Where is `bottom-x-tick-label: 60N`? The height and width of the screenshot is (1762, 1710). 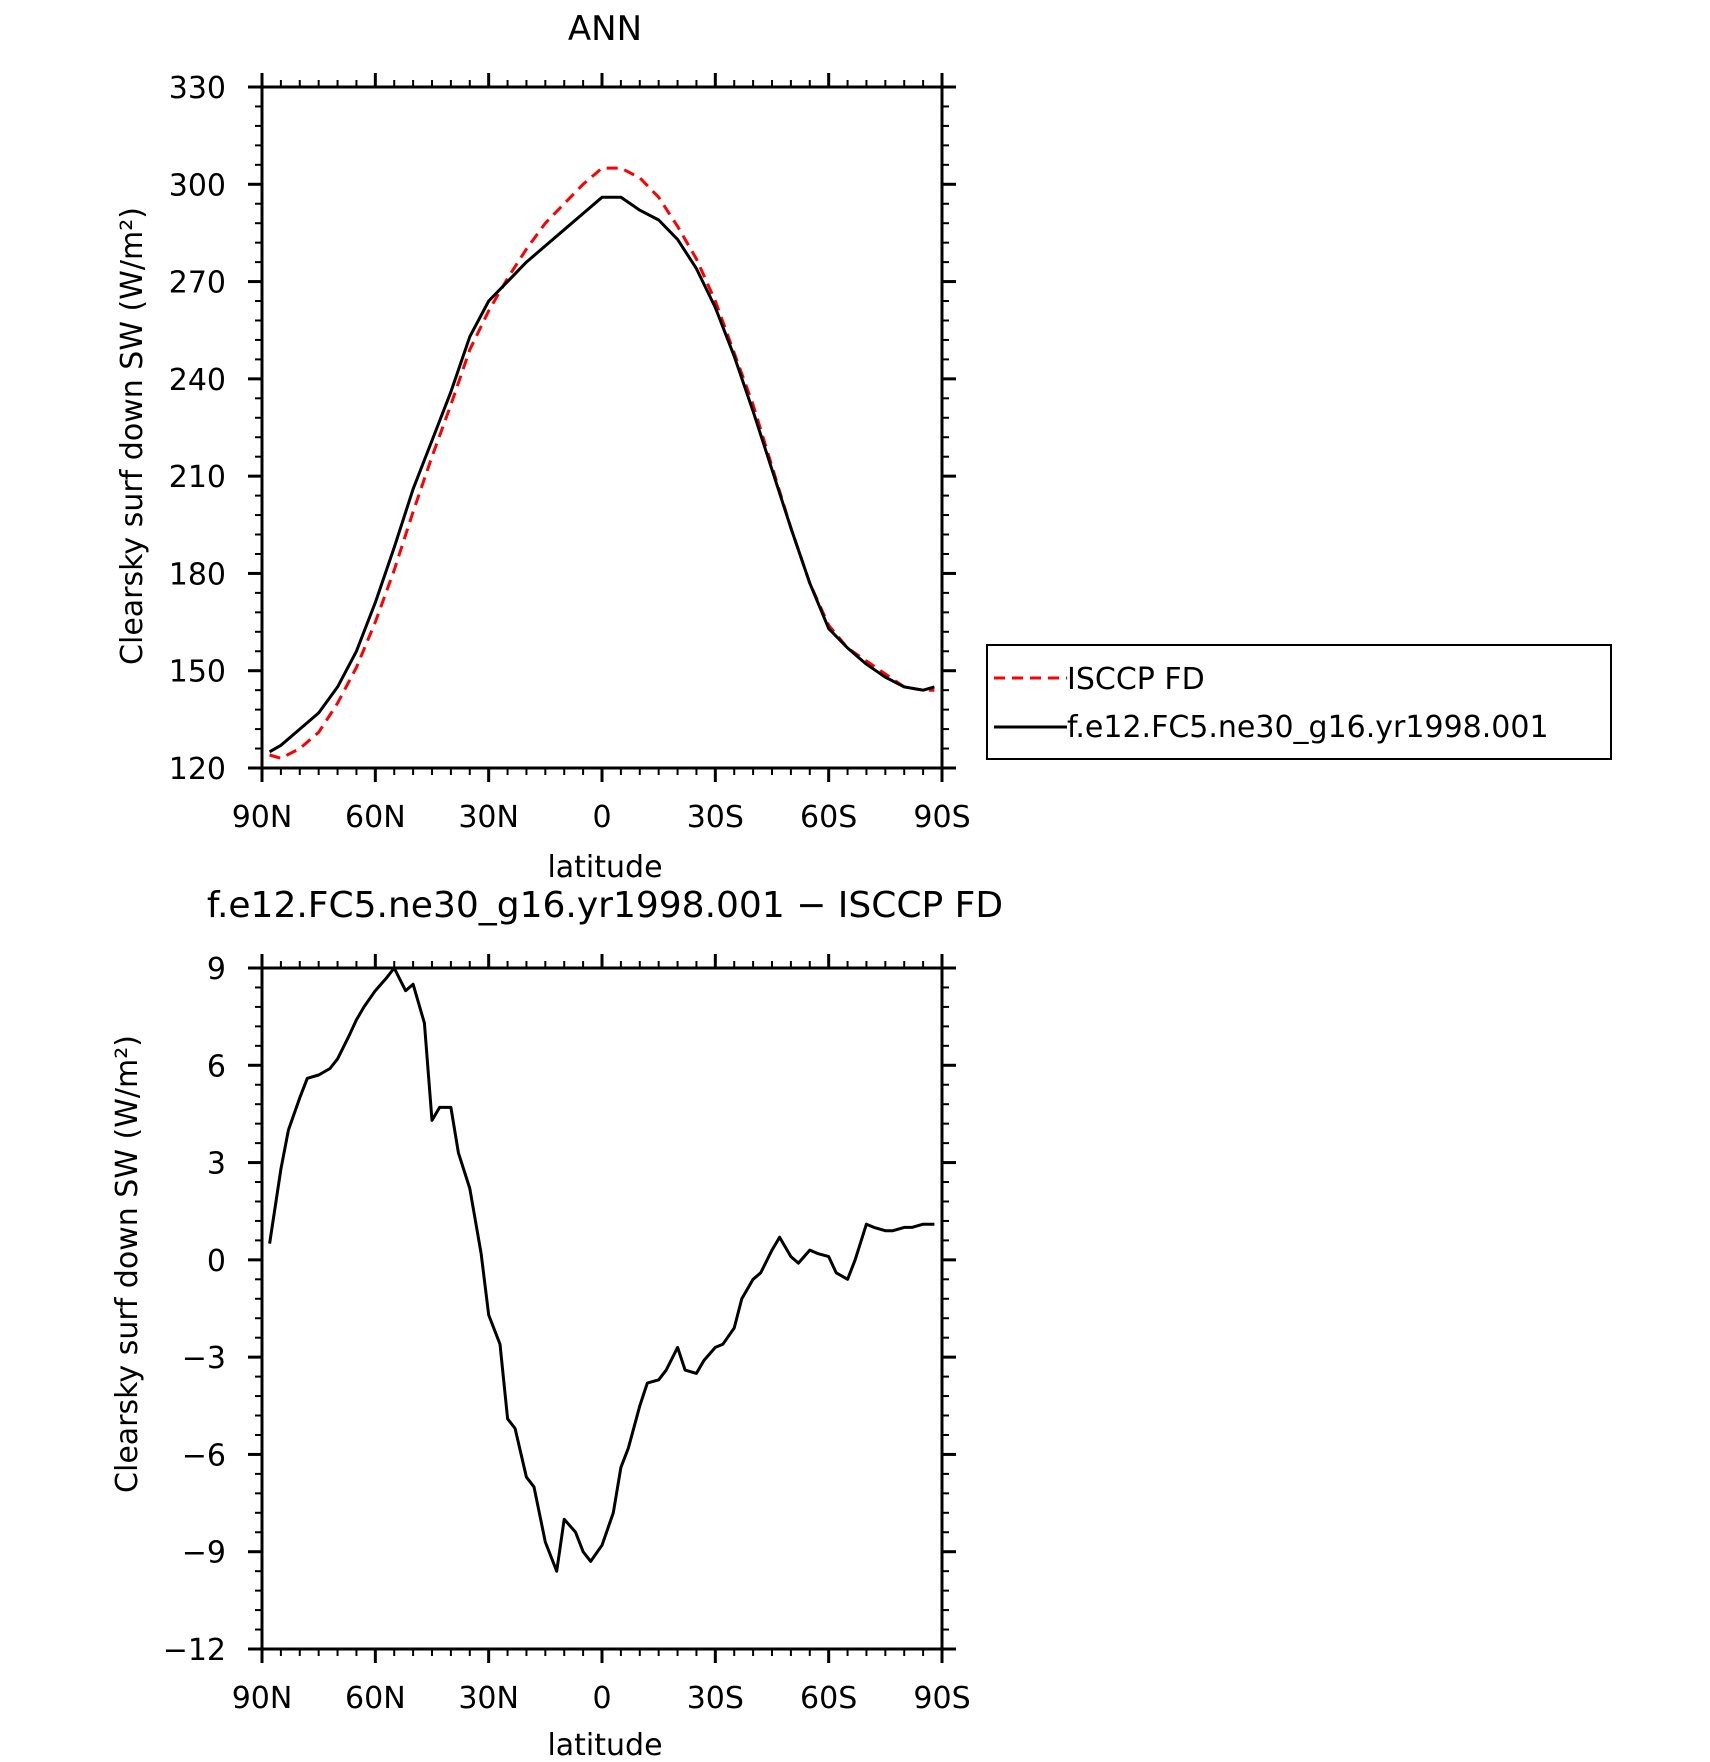 bottom-x-tick-label: 60N is located at coordinates (375, 1698).